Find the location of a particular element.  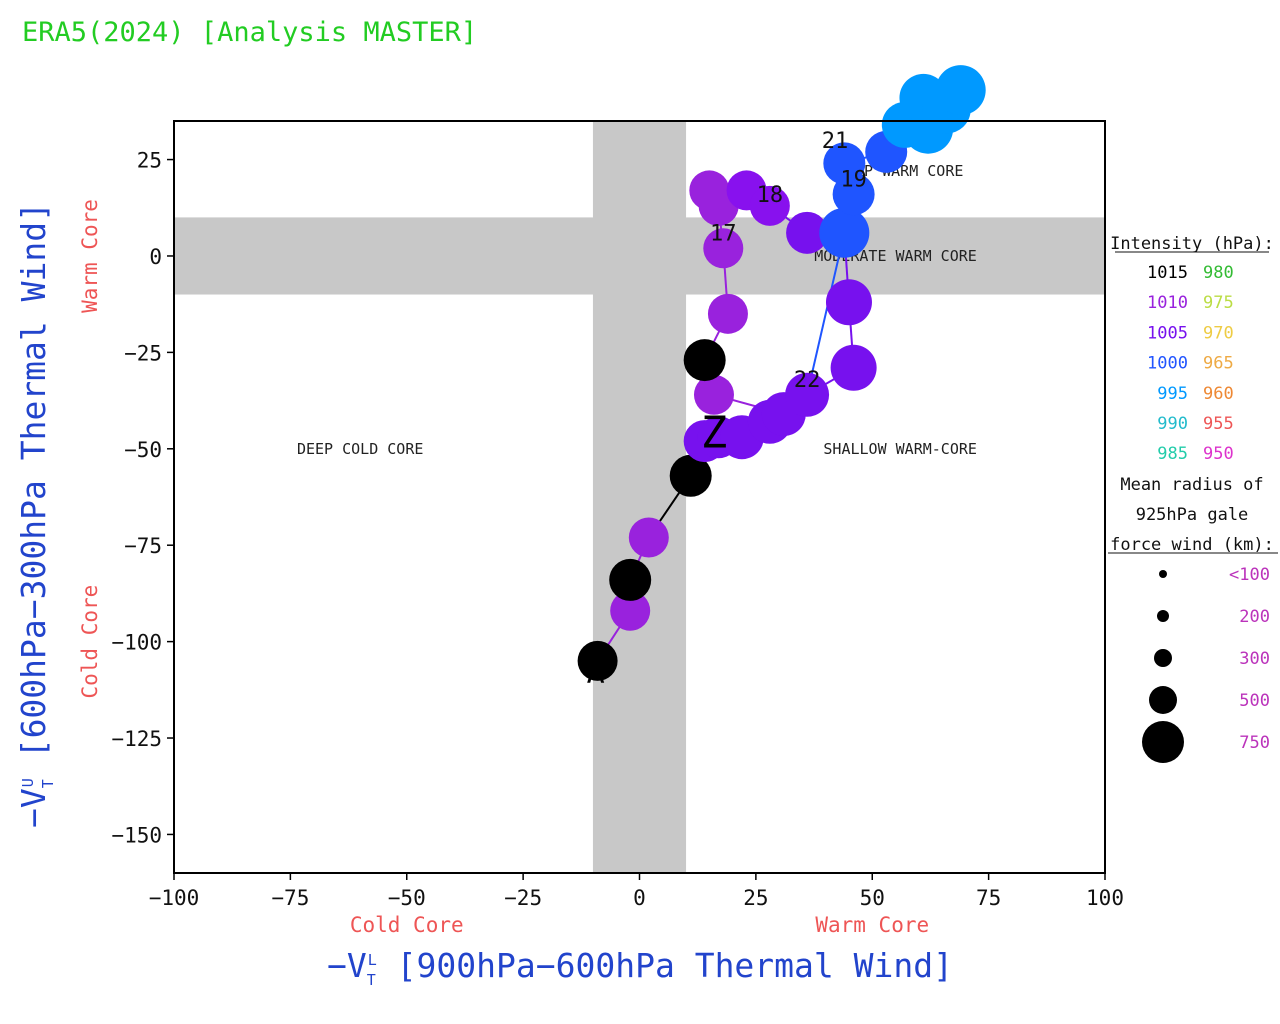

intensity-value: 980 is located at coordinates (1218, 273).